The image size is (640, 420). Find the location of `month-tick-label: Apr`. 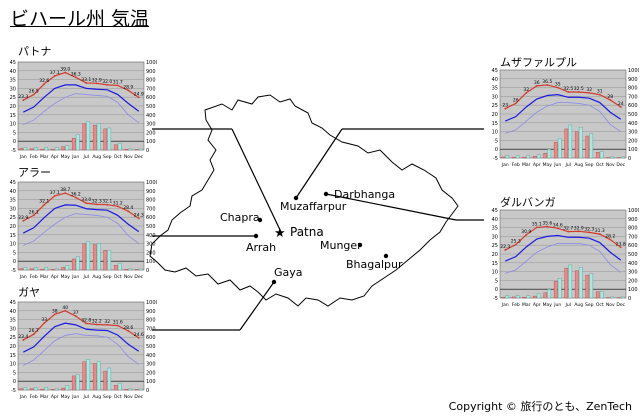

month-tick-label: Apr is located at coordinates (55, 157).